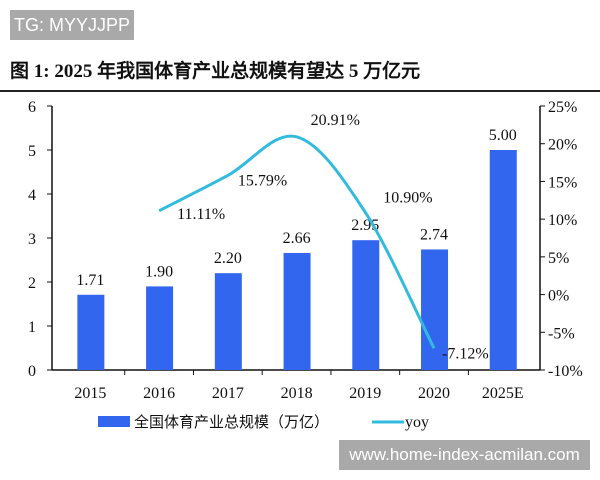 This screenshot has height=480, width=600. Describe the element at coordinates (562, 145) in the screenshot. I see `right-tick-label: 20%` at that location.